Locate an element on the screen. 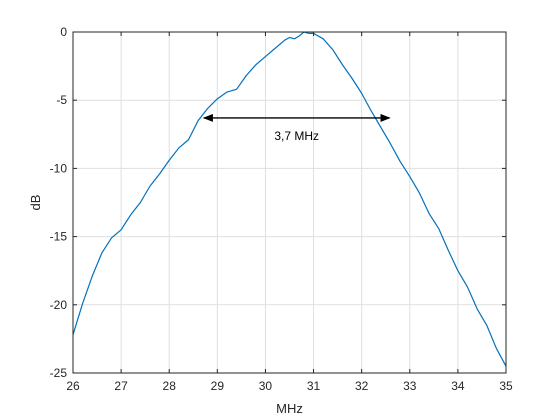 The height and width of the screenshot is (420, 560). y-axis-label: dB is located at coordinates (35, 203).